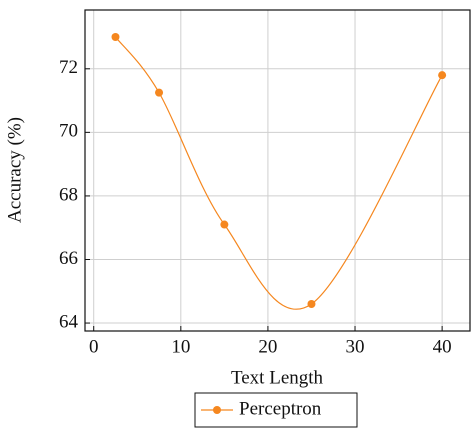  Describe the element at coordinates (277, 377) in the screenshot. I see `x-axis-label: Text Length` at that location.